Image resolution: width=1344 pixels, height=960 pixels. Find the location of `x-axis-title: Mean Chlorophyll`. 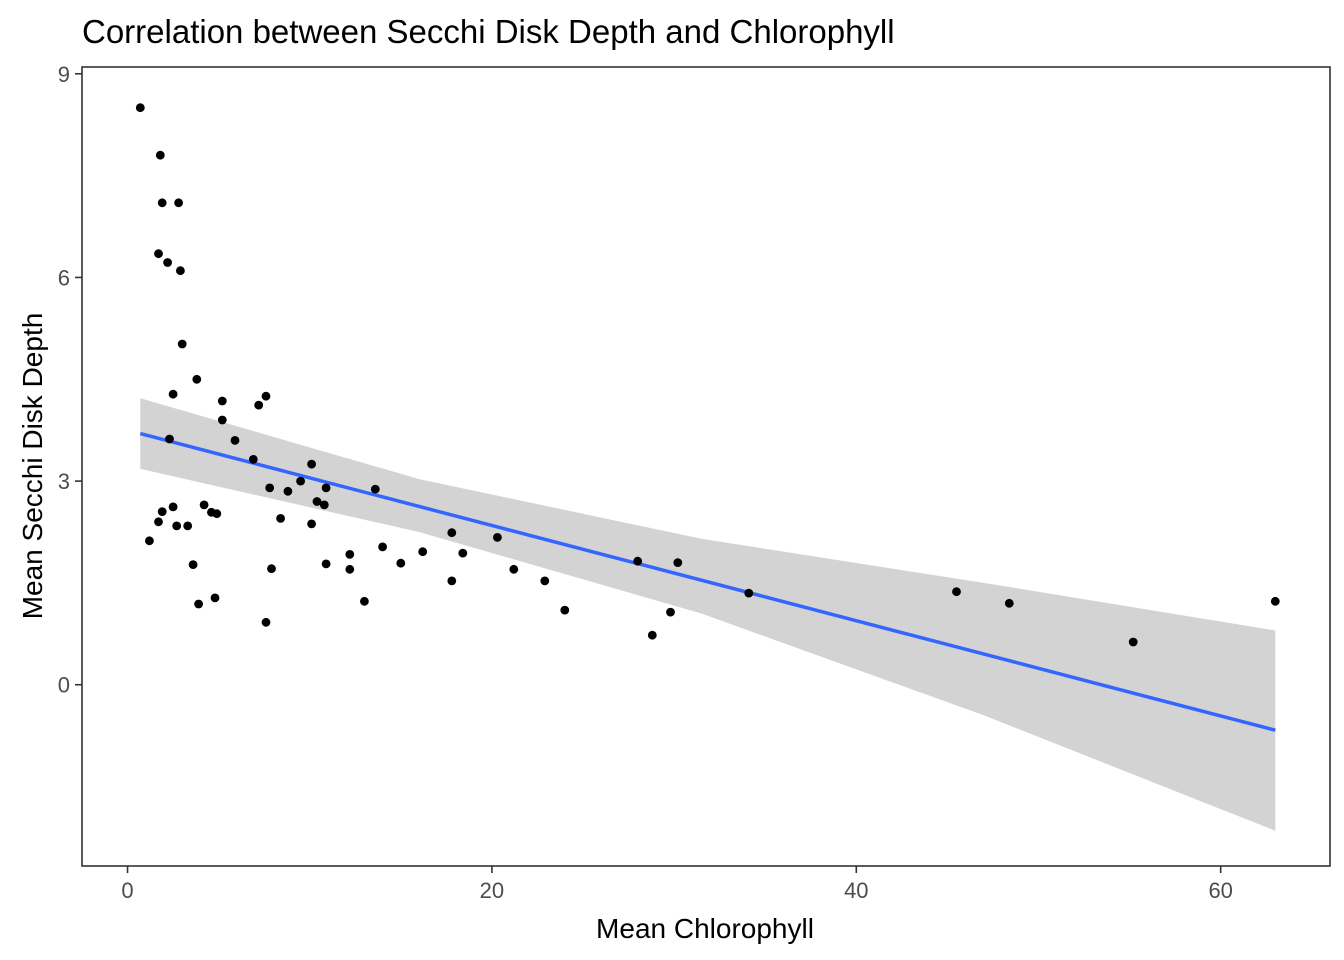

x-axis-title: Mean Chlorophyll is located at coordinates (705, 928).